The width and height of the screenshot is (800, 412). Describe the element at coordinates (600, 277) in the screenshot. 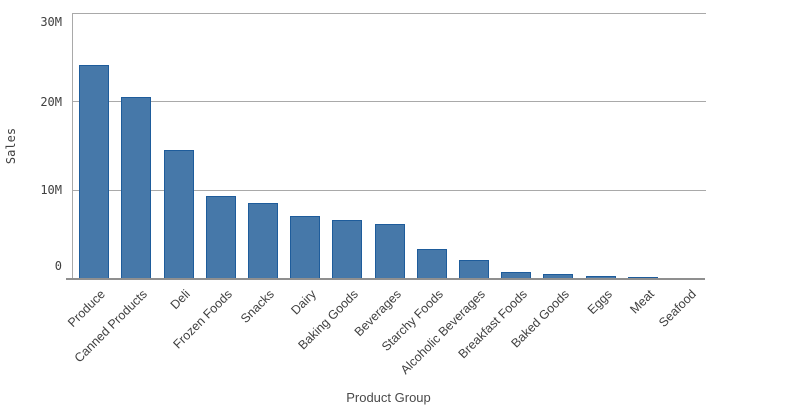

I see `bar-eggs` at that location.